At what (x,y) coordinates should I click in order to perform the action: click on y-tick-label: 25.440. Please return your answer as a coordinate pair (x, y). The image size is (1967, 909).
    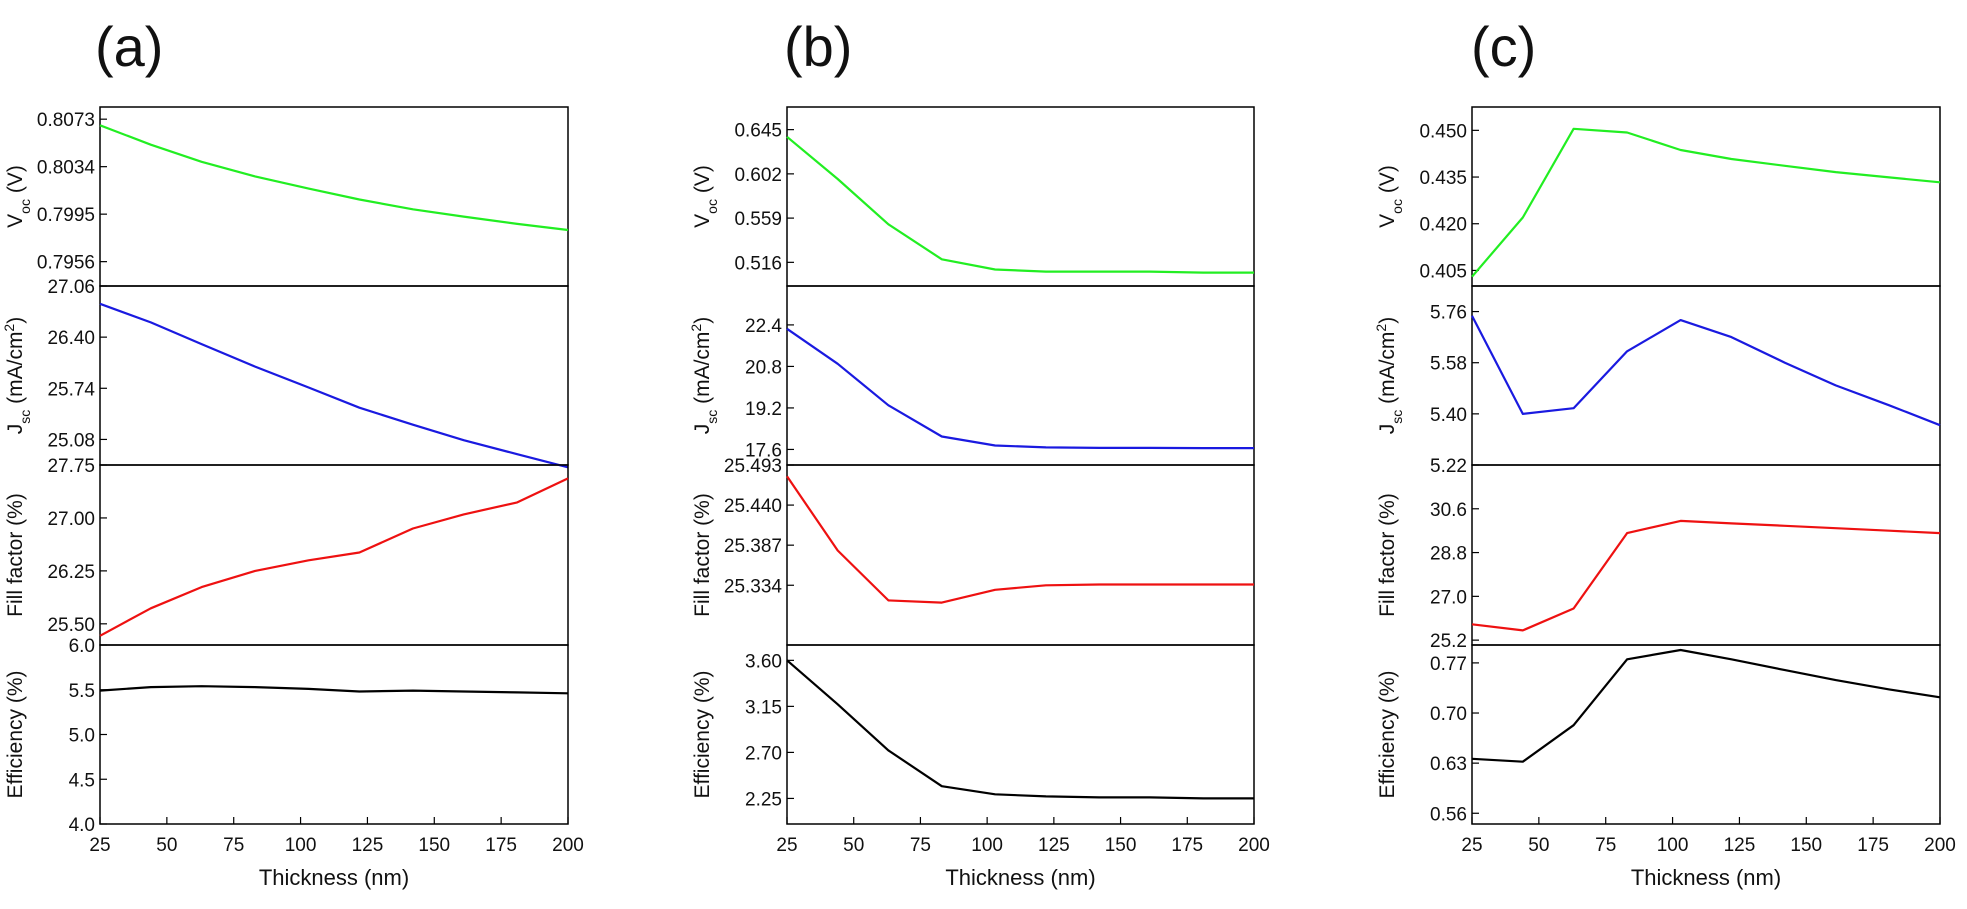
    Looking at the image, I should click on (753, 506).